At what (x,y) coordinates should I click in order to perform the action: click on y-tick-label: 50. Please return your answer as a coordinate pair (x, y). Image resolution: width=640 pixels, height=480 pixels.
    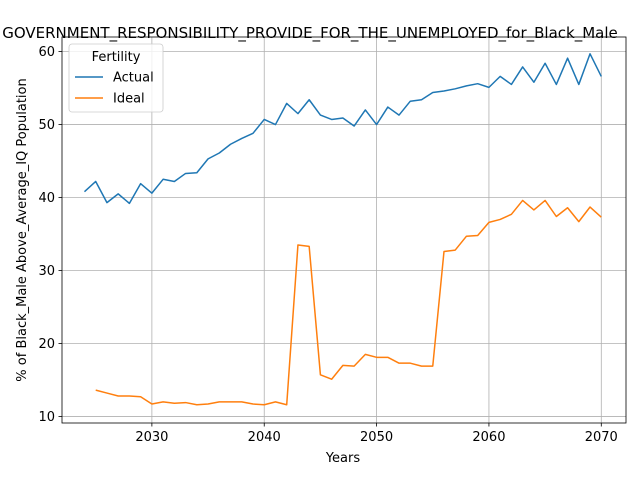
    Looking at the image, I should click on (46, 125).